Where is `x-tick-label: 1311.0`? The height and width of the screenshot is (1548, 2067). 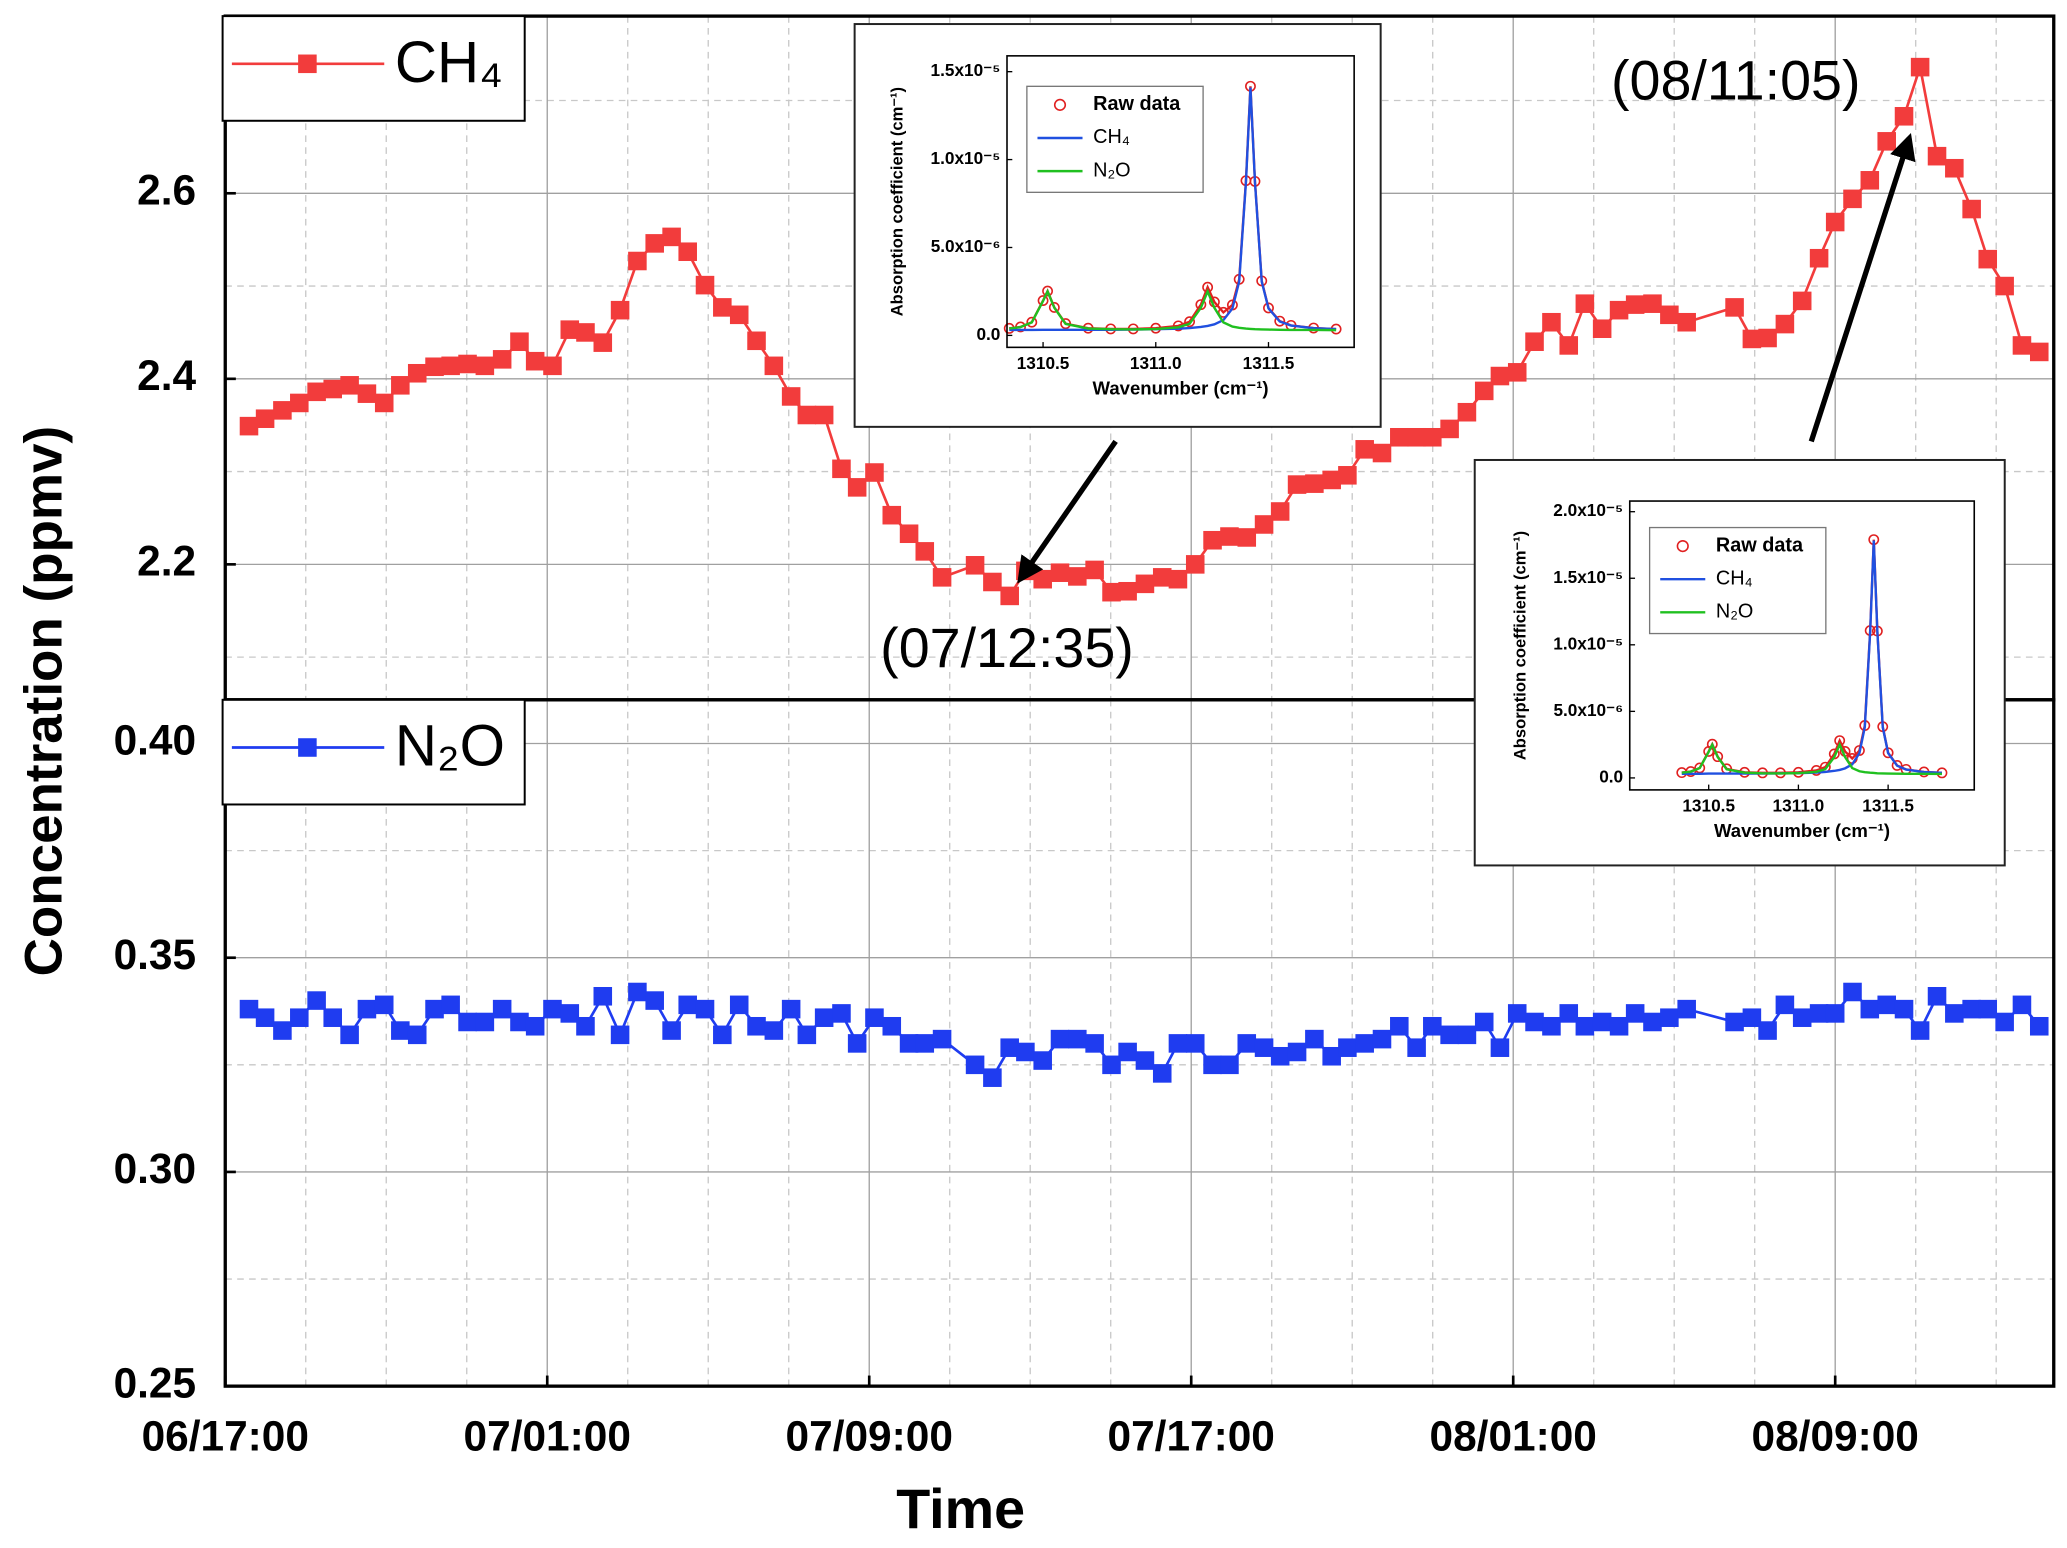 x-tick-label: 1311.0 is located at coordinates (1799, 806).